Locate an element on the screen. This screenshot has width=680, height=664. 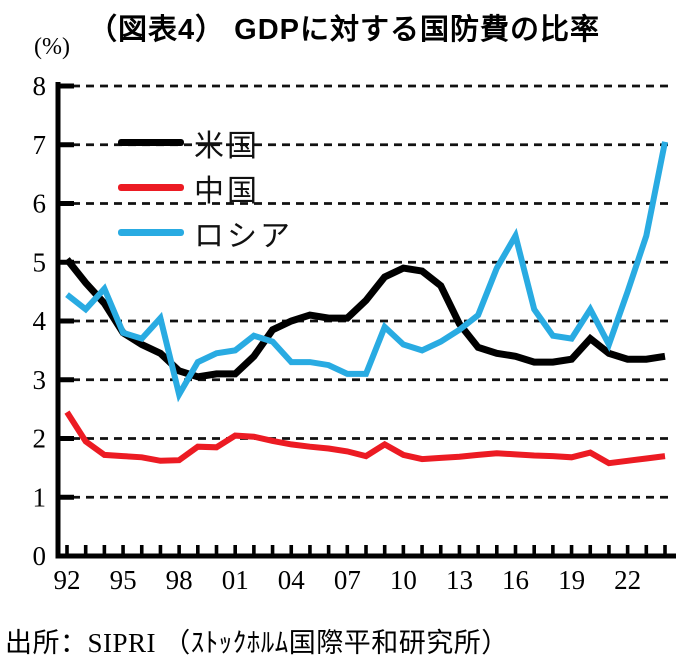
y-axis-label: 7 is located at coordinates (40, 145).